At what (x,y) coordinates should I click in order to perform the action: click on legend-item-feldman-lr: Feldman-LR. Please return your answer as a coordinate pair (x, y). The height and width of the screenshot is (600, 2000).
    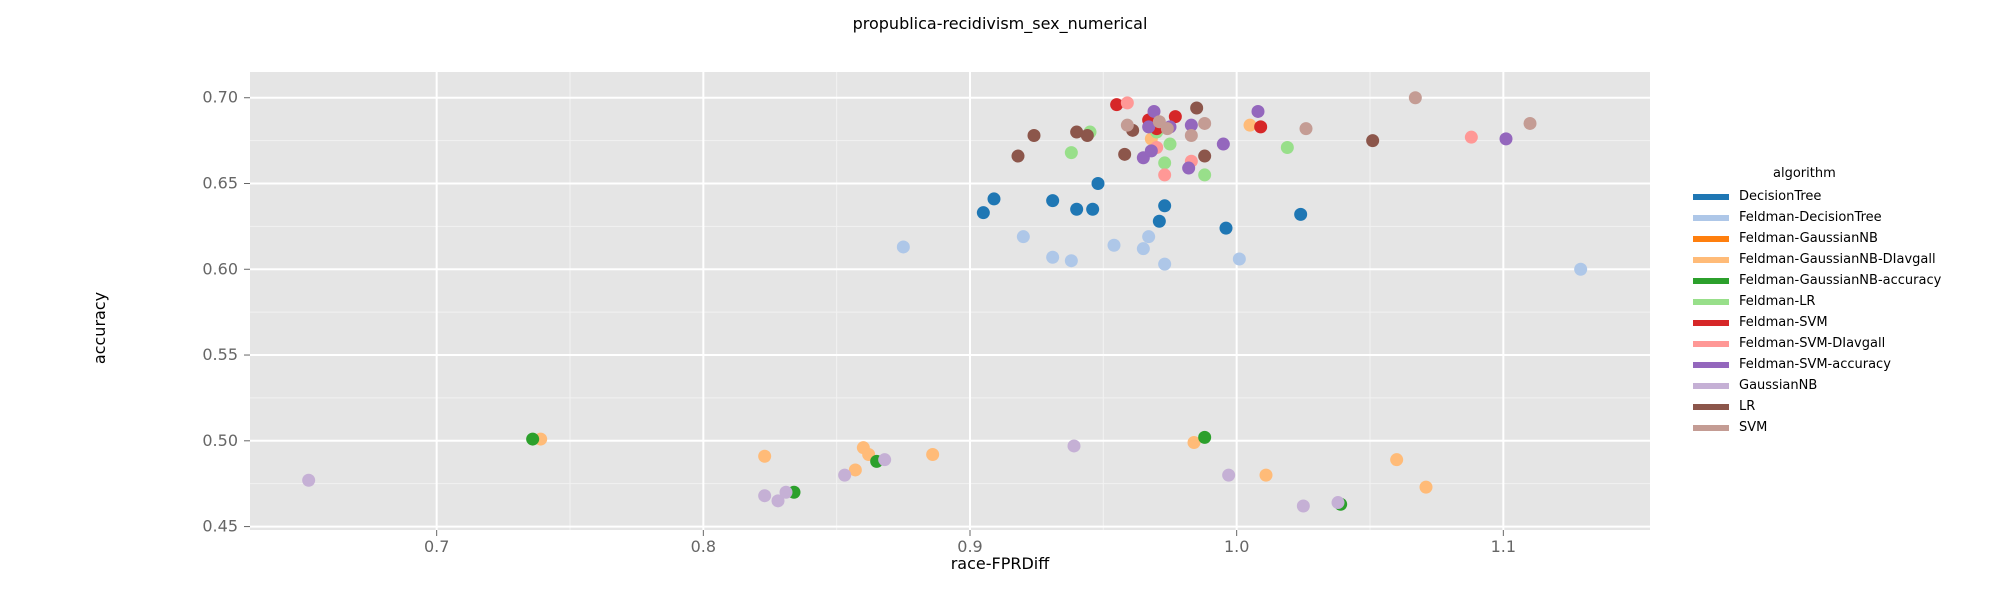
    Looking at the image, I should click on (1817, 301).